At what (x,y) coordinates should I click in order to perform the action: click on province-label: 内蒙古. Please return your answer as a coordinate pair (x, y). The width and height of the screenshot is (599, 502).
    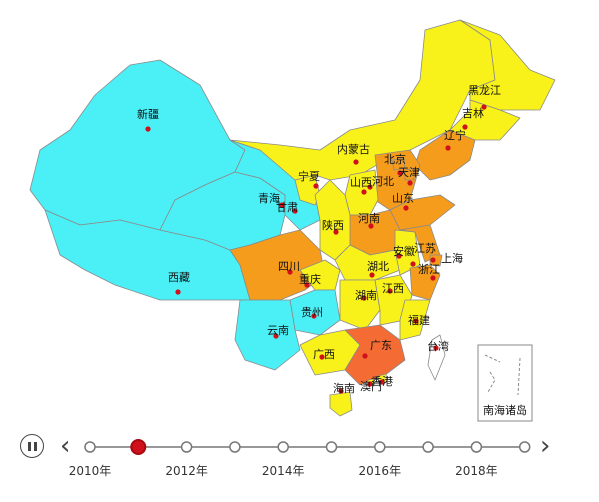
    Looking at the image, I should click on (353, 149).